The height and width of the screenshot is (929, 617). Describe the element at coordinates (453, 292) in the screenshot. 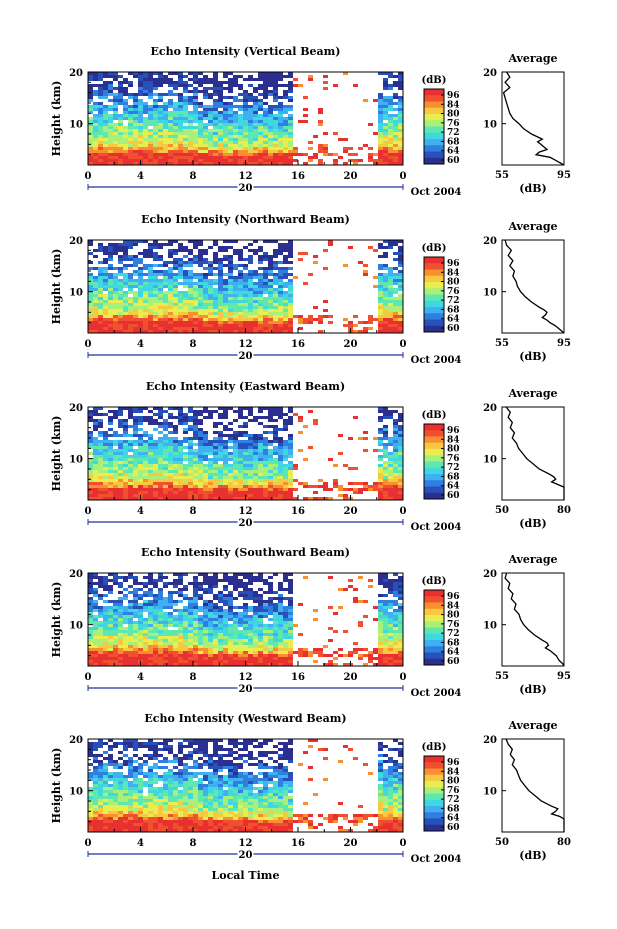

I see `colorbar-tick-label: 76` at that location.